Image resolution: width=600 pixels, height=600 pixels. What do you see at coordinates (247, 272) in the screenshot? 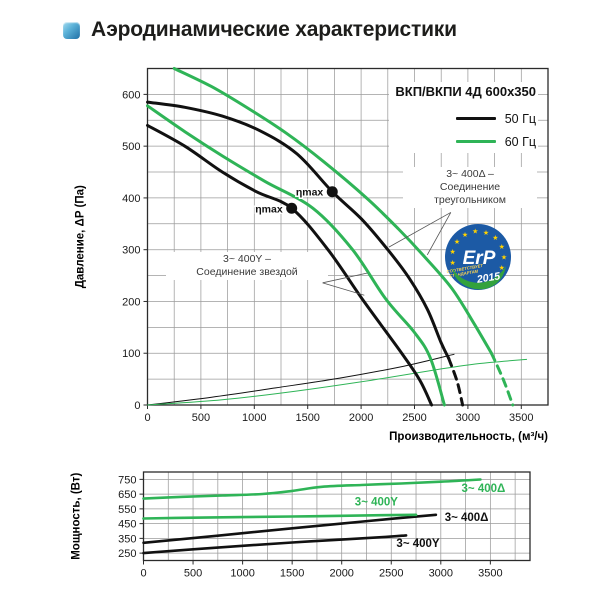
I see `annotation-star-line2: Соединение звездой` at bounding box center [247, 272].